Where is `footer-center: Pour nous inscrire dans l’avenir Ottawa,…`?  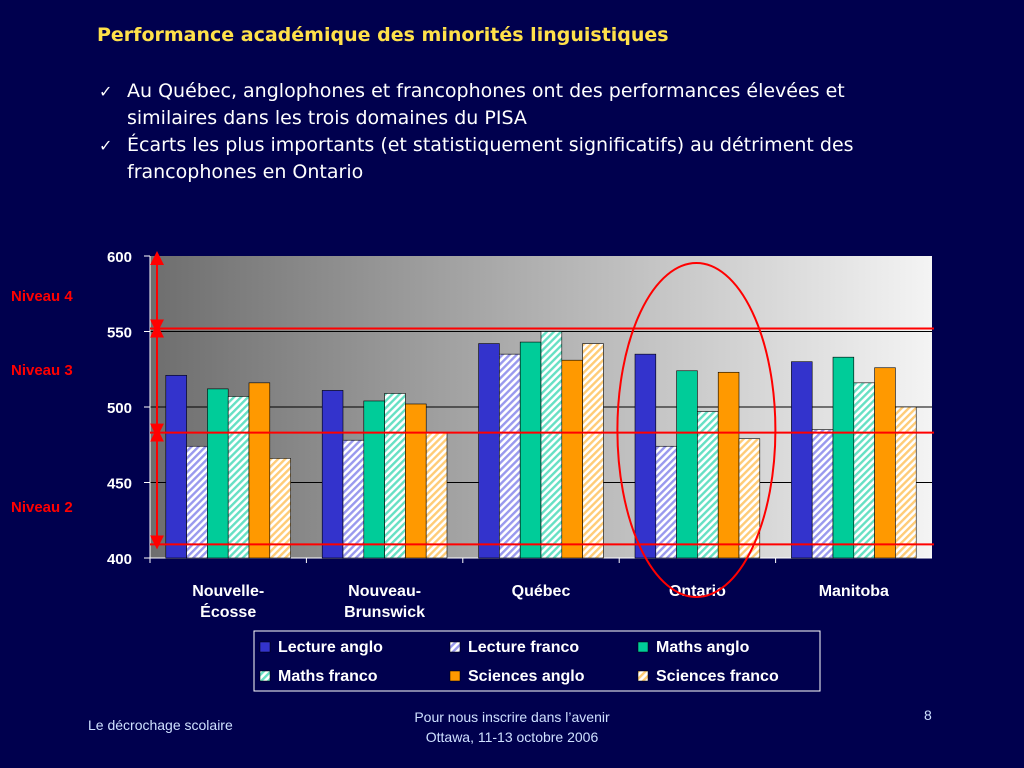 footer-center: Pour nous inscrire dans l’avenir Ottawa,… is located at coordinates (512, 727).